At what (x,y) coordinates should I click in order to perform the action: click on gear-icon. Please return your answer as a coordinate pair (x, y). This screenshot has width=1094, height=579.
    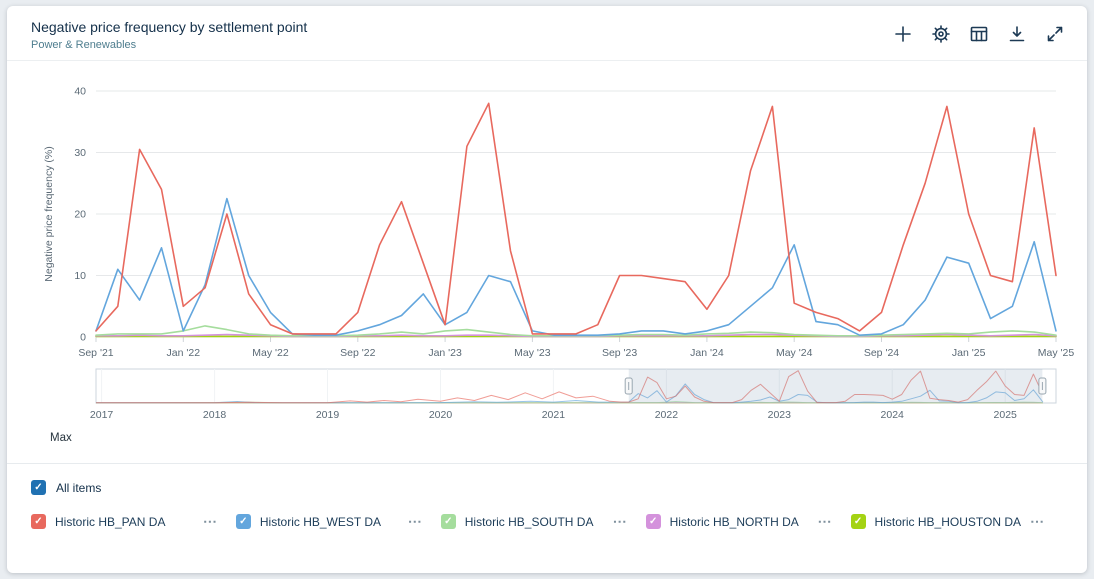
    Looking at the image, I should click on (941, 34).